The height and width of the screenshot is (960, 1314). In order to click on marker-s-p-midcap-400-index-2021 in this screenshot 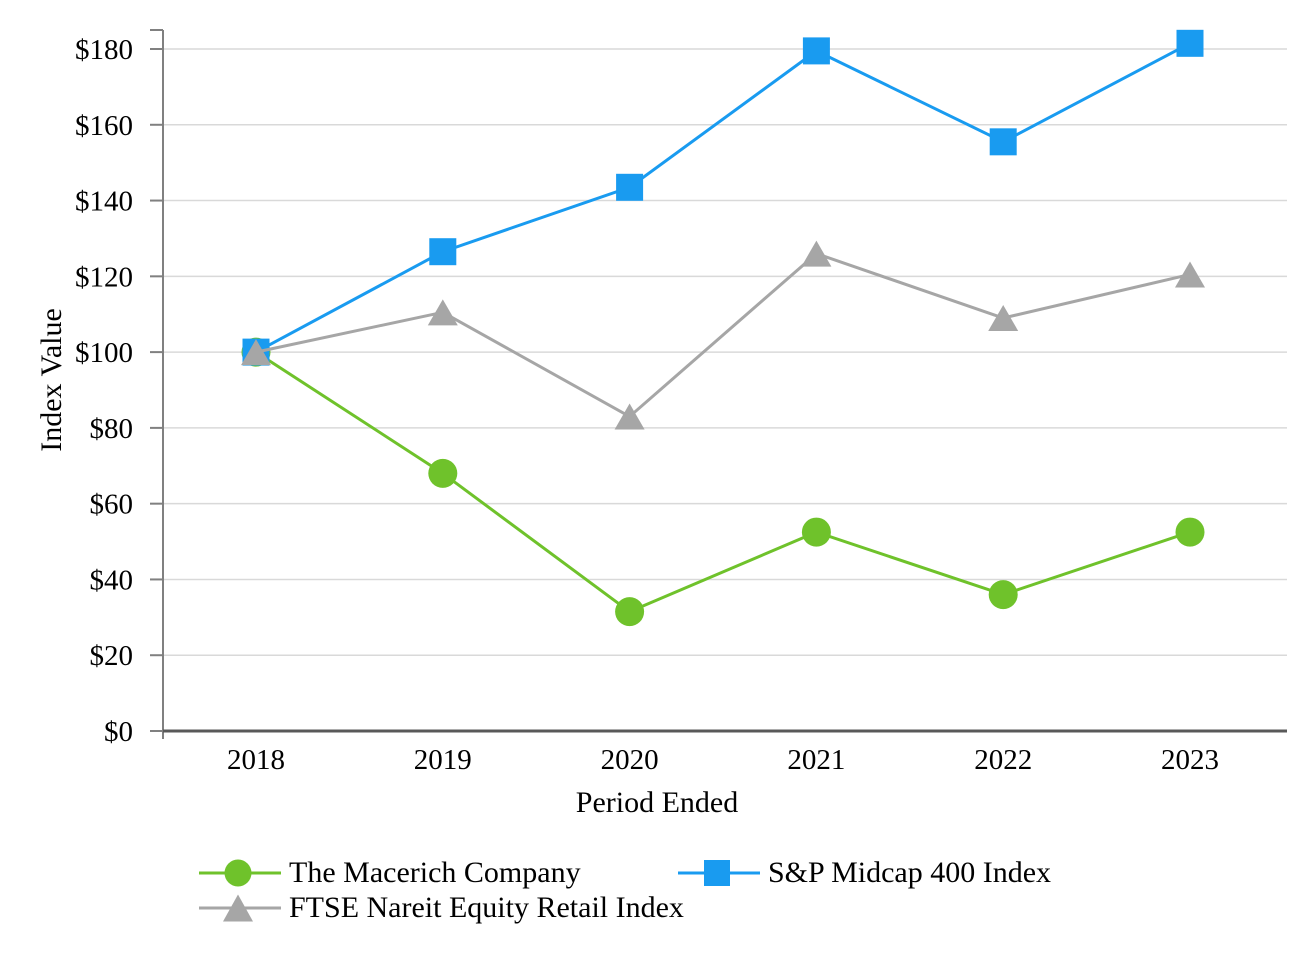, I will do `click(816, 51)`.